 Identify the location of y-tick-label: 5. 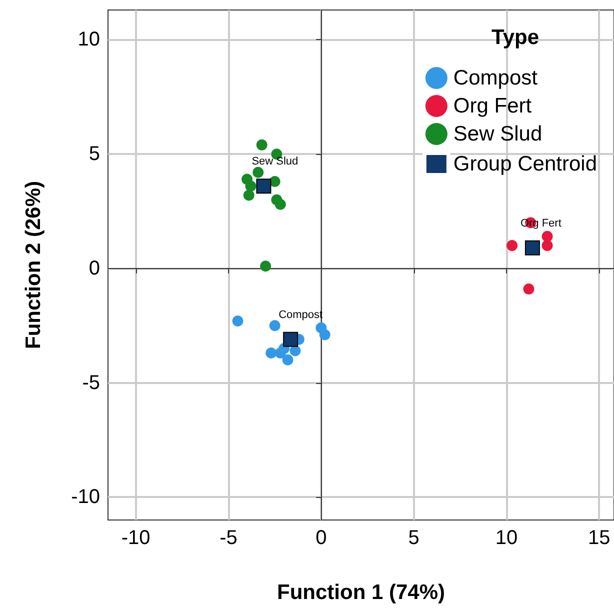
(94, 154).